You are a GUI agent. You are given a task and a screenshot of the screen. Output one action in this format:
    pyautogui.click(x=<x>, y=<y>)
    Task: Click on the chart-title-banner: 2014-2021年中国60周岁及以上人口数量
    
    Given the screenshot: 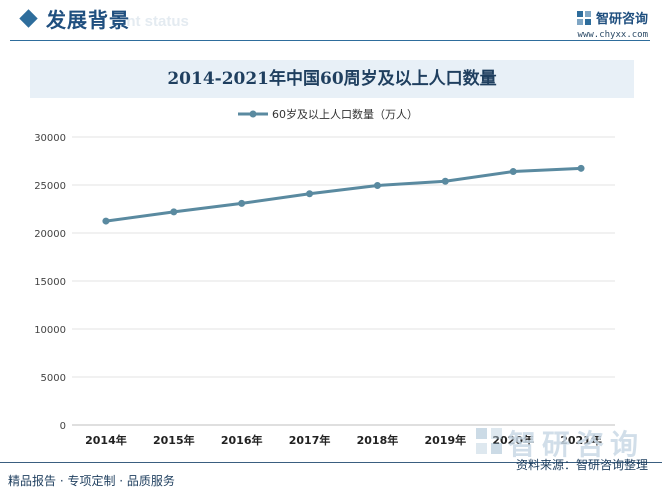 What is the action you would take?
    pyautogui.click(x=332, y=79)
    